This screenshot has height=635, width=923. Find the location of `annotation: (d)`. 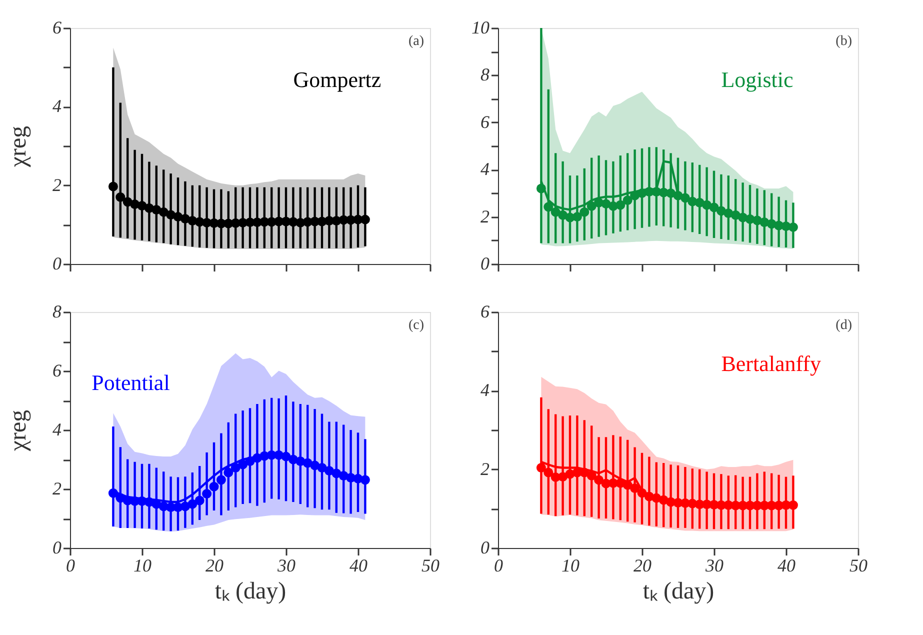

annotation: (d) is located at coordinates (844, 325).